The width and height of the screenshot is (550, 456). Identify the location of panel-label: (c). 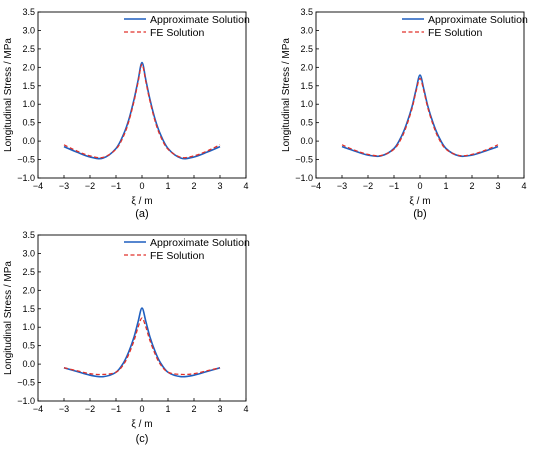
(142, 439).